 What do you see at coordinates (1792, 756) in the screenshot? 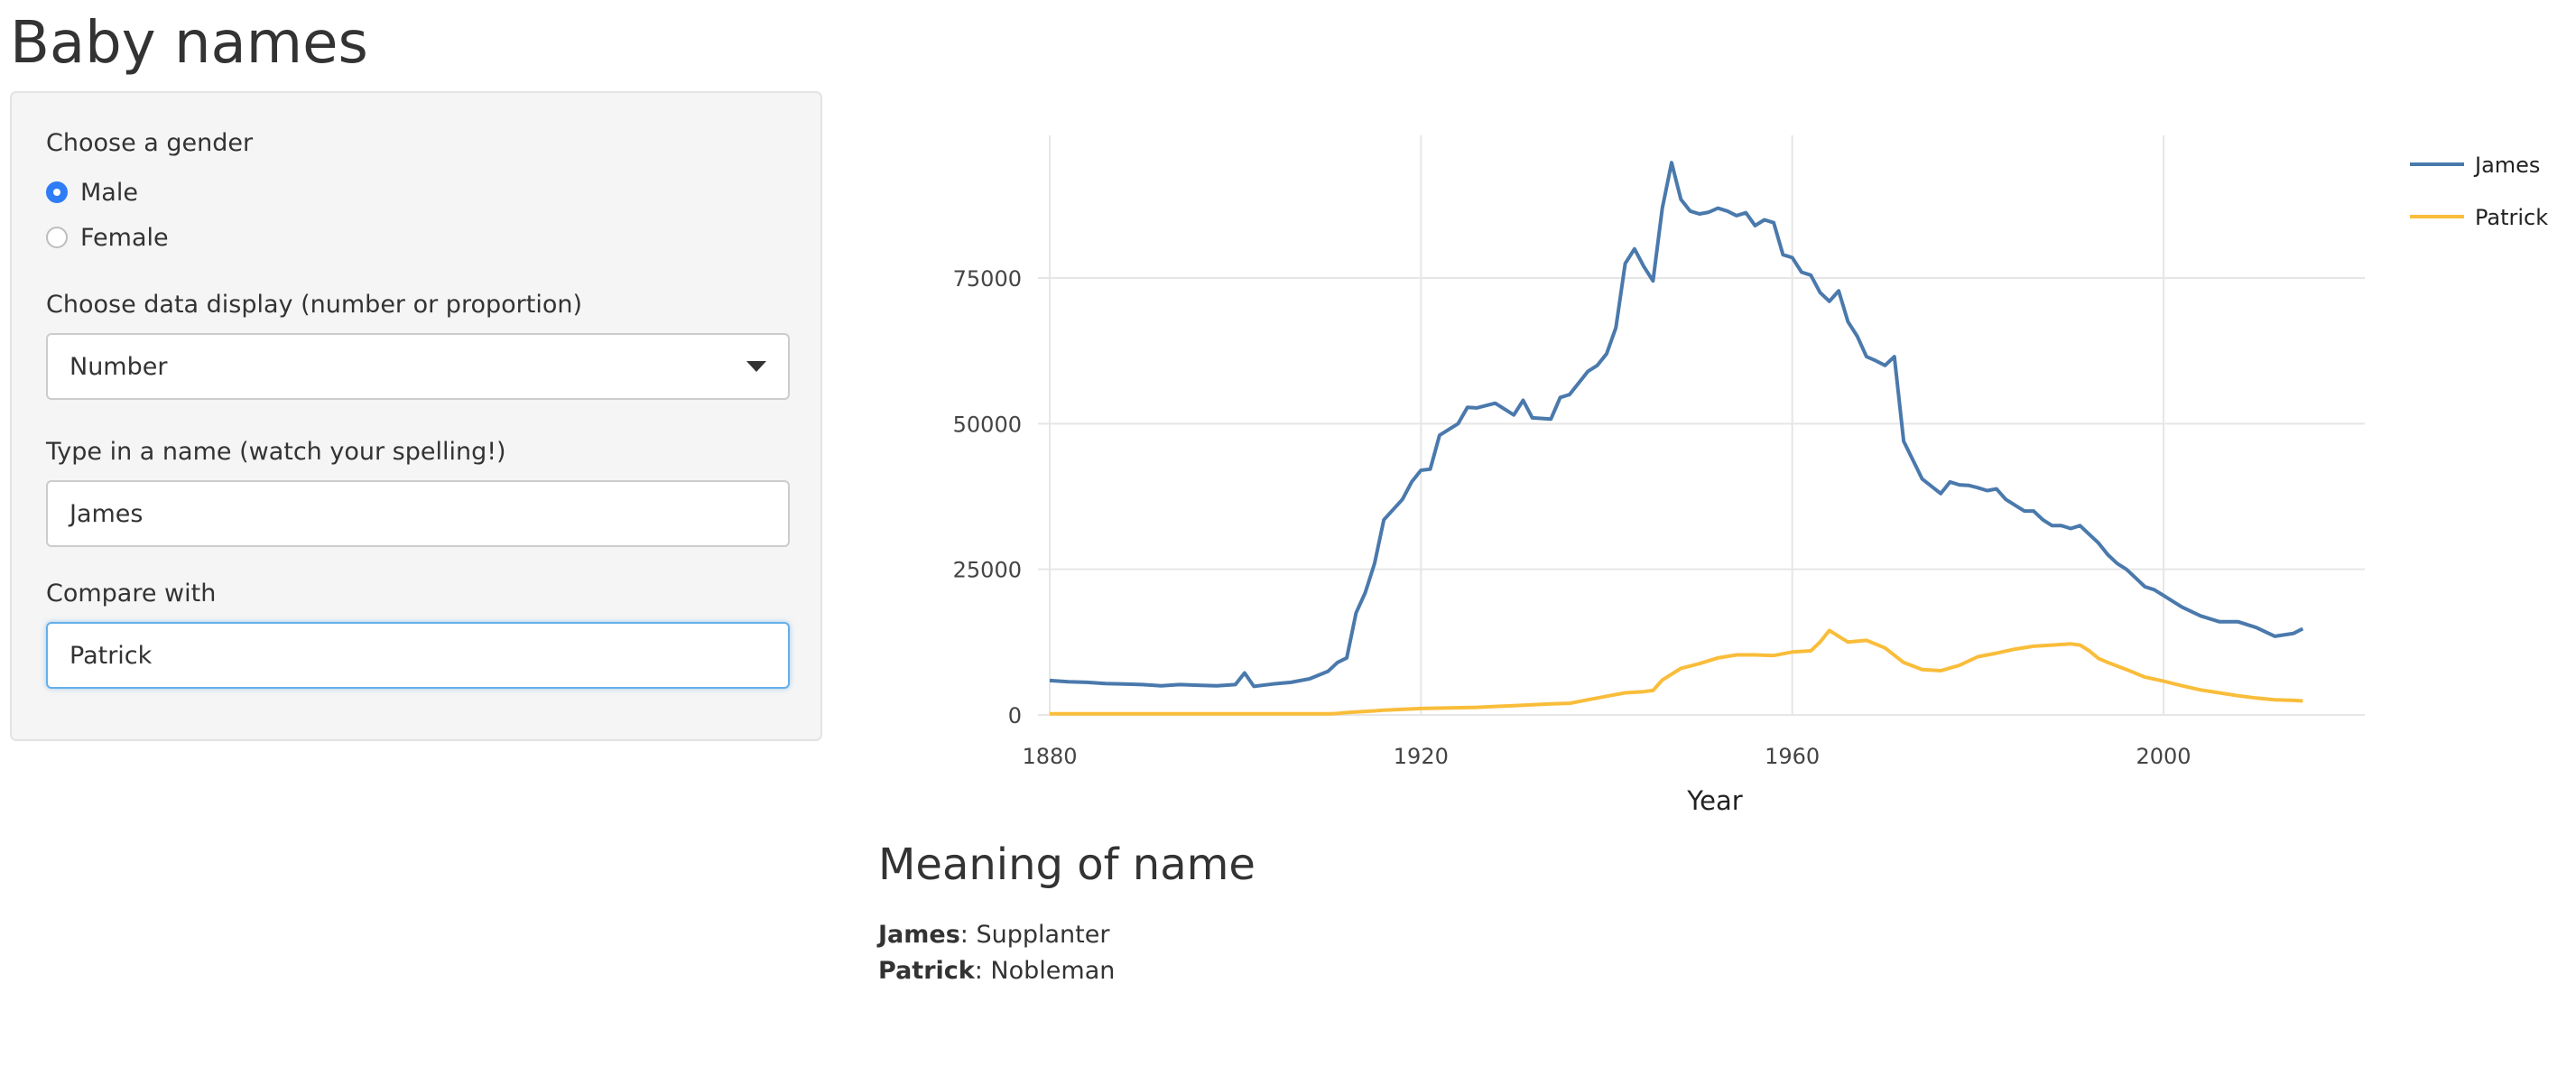
I see `x-tick-label-1960: 1960` at bounding box center [1792, 756].